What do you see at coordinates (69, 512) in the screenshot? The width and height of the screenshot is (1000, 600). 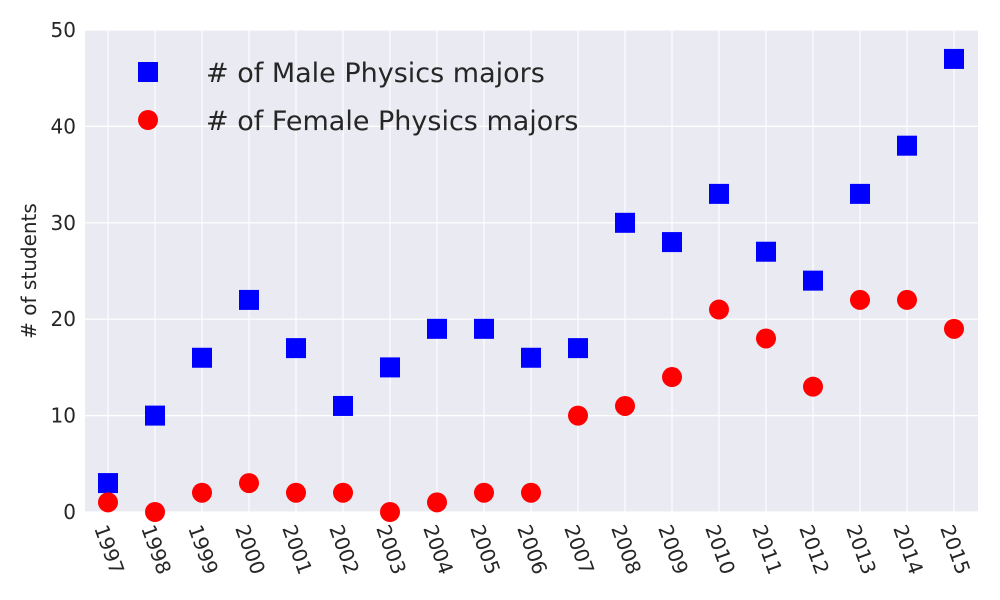 I see `y-tick-label: 0` at bounding box center [69, 512].